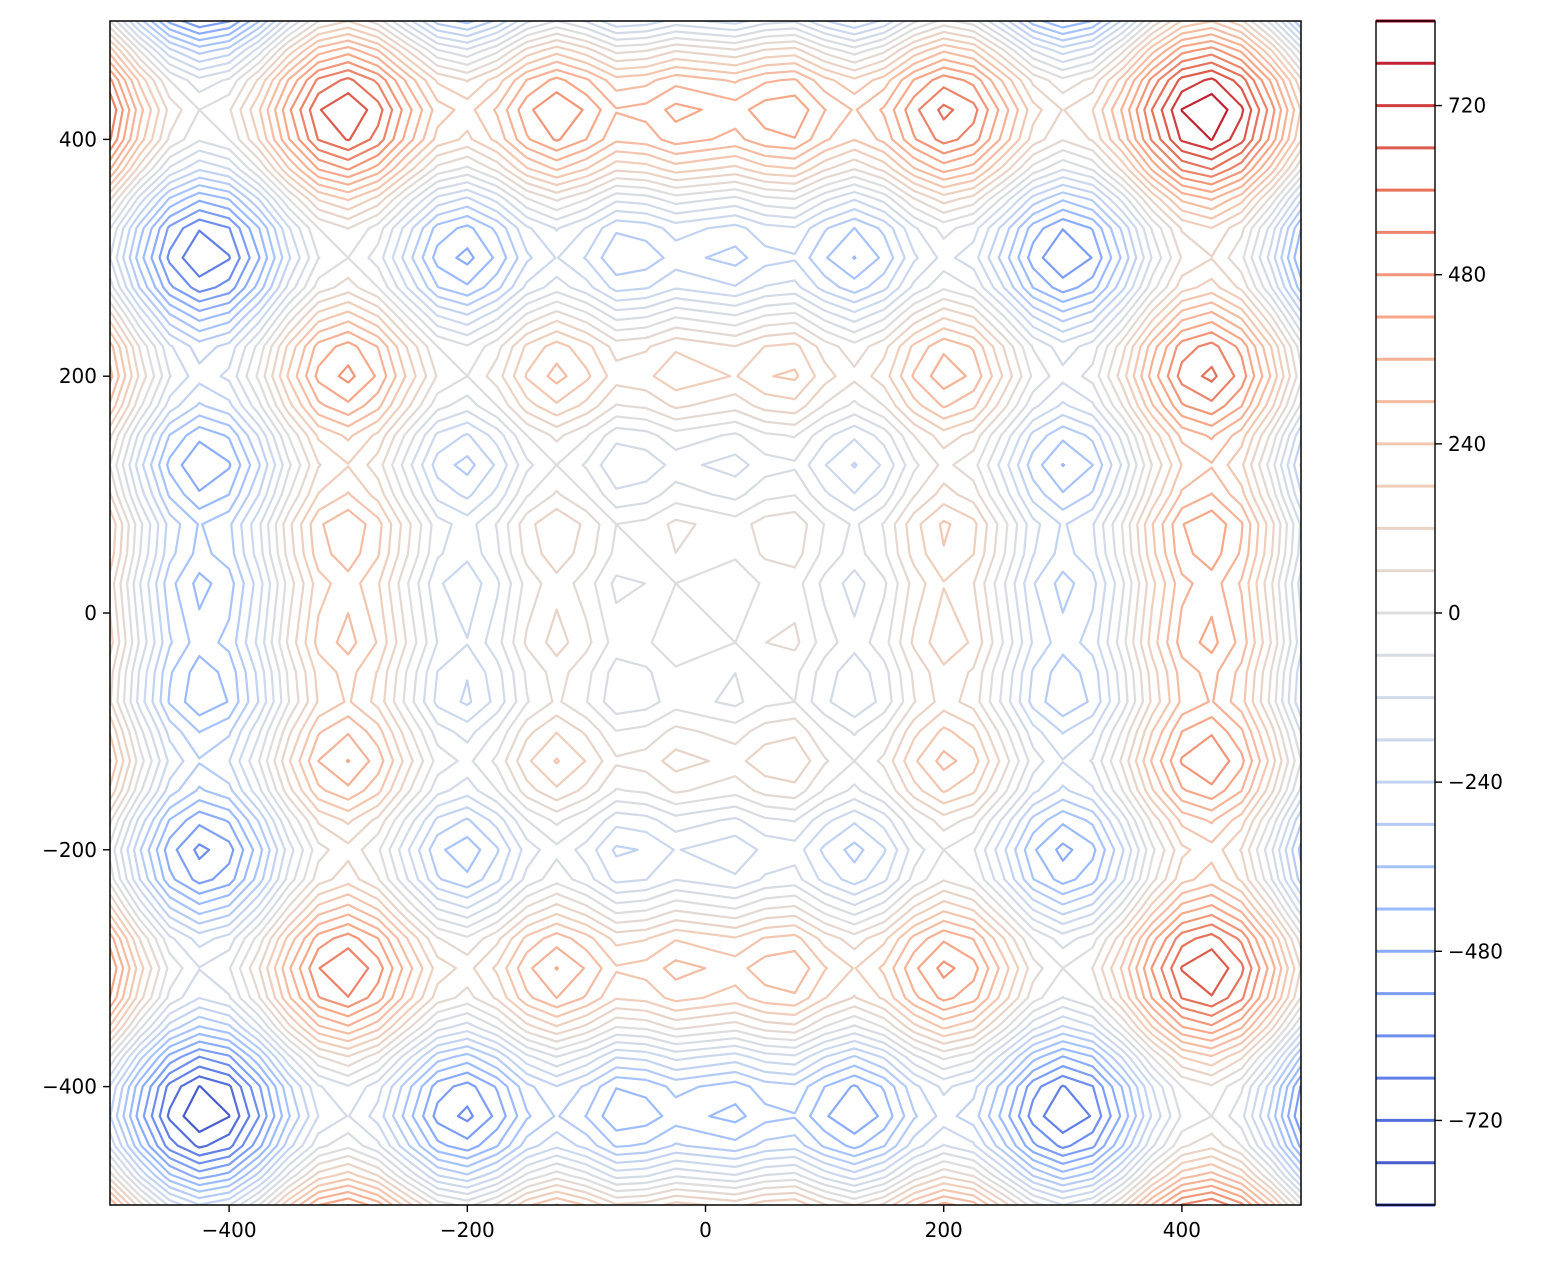 This screenshot has height=1269, width=1545. I want to click on y-tick-label: −200, so click(69, 850).